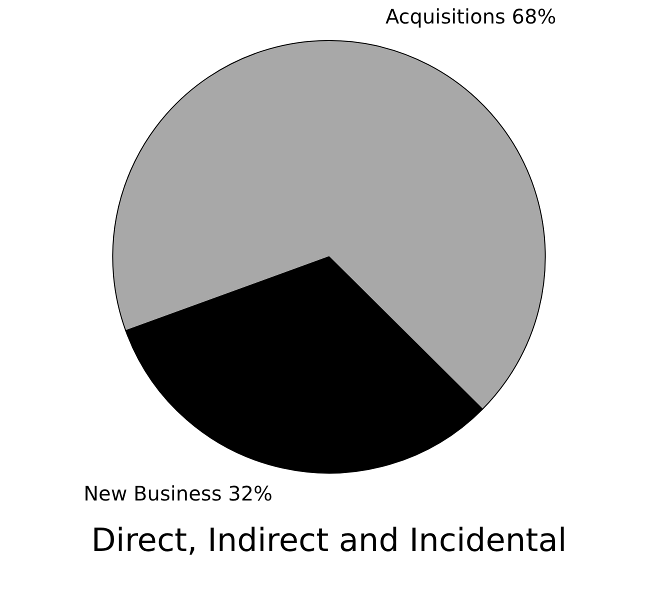 The height and width of the screenshot is (592, 658). Describe the element at coordinates (178, 493) in the screenshot. I see `slice-label: New Business 32%` at that location.